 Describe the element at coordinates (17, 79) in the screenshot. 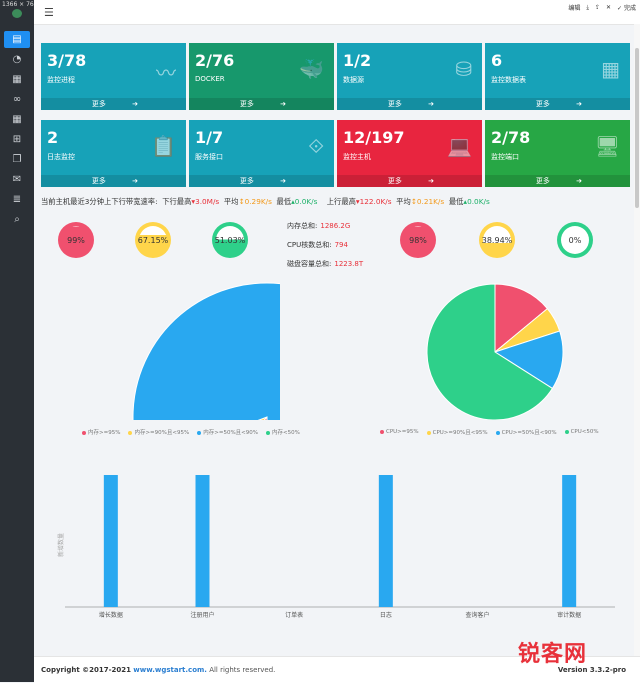

I see `sidebar-item-table: ▦` at that location.